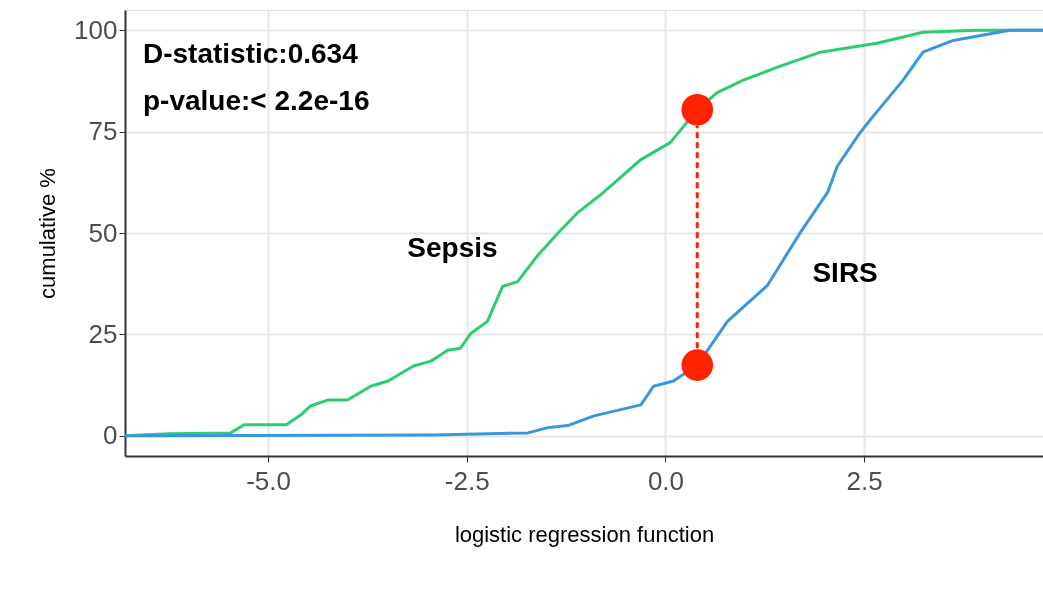 Image resolution: width=1043 pixels, height=595 pixels. Describe the element at coordinates (864, 480) in the screenshot. I see `x-tick-label: 2.5` at that location.